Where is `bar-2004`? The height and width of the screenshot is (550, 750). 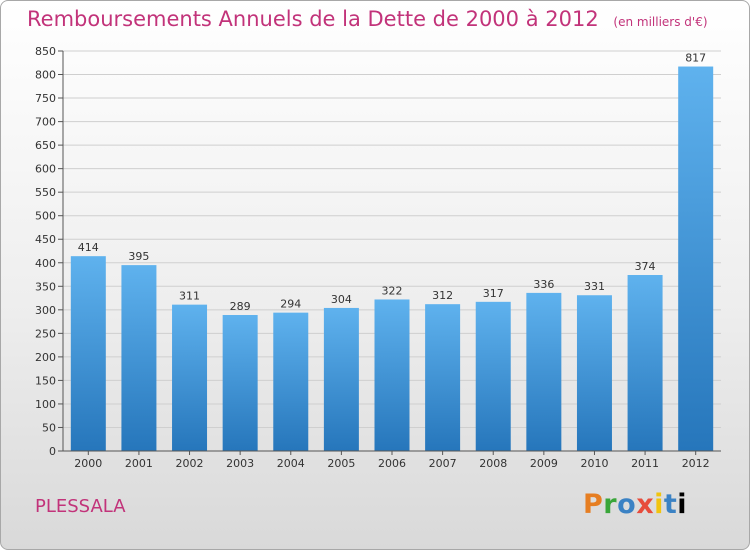 bar-2004 is located at coordinates (291, 381).